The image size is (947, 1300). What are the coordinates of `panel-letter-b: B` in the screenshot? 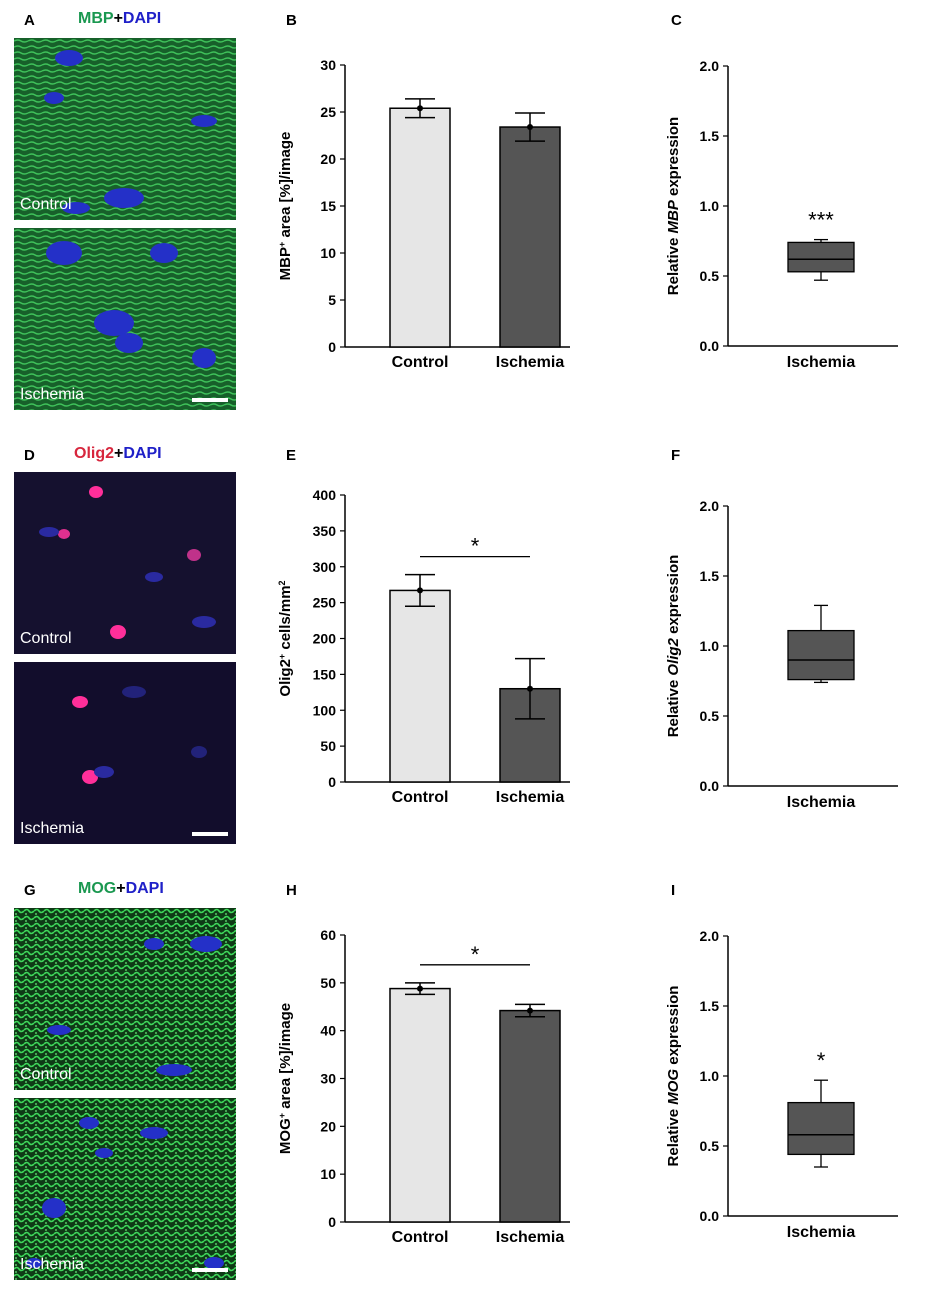 It's located at (291, 20).